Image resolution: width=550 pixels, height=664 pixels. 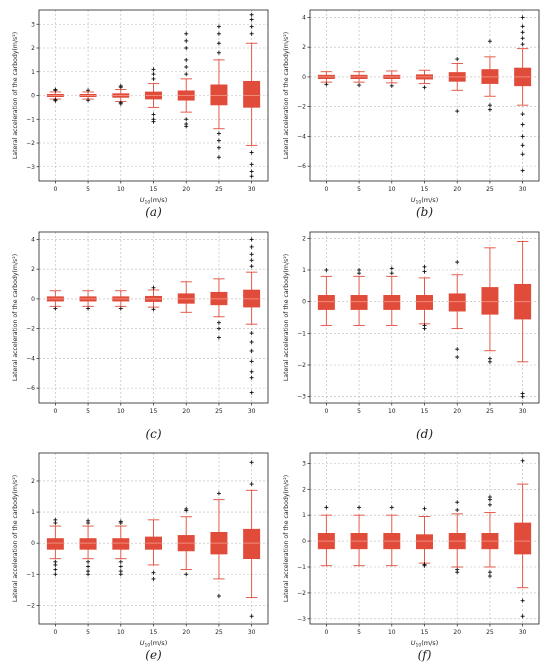 I want to click on y-tick-label: 2, so click(x=304, y=238).